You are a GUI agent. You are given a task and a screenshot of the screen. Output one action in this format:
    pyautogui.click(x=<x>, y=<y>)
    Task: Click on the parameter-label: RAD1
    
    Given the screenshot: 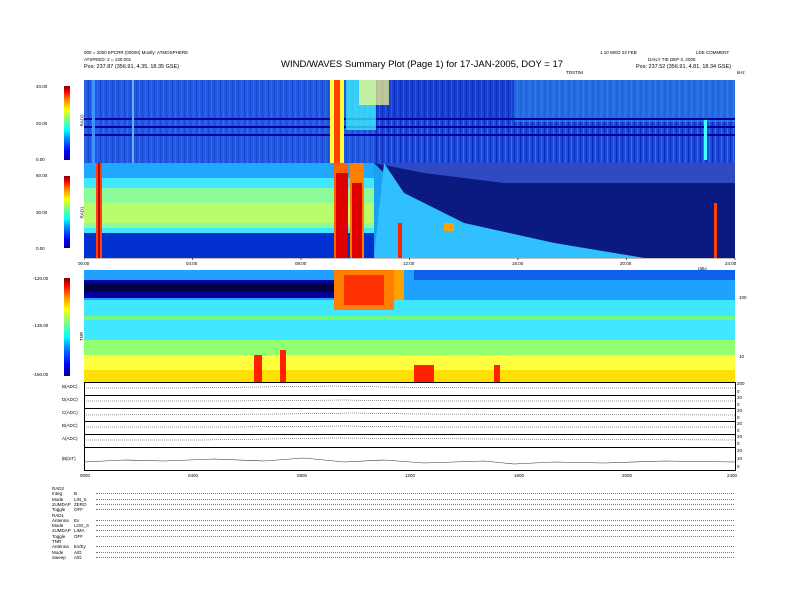 What is the action you would take?
    pyautogui.click(x=58, y=515)
    